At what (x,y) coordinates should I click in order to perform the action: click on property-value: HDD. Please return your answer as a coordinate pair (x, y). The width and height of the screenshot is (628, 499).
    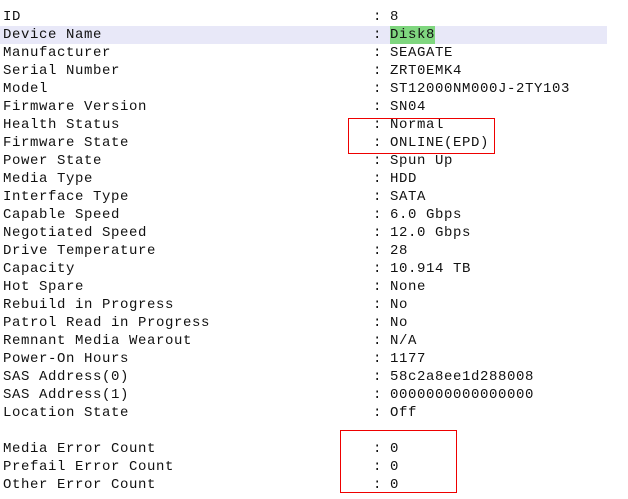
    Looking at the image, I should click on (404, 179).